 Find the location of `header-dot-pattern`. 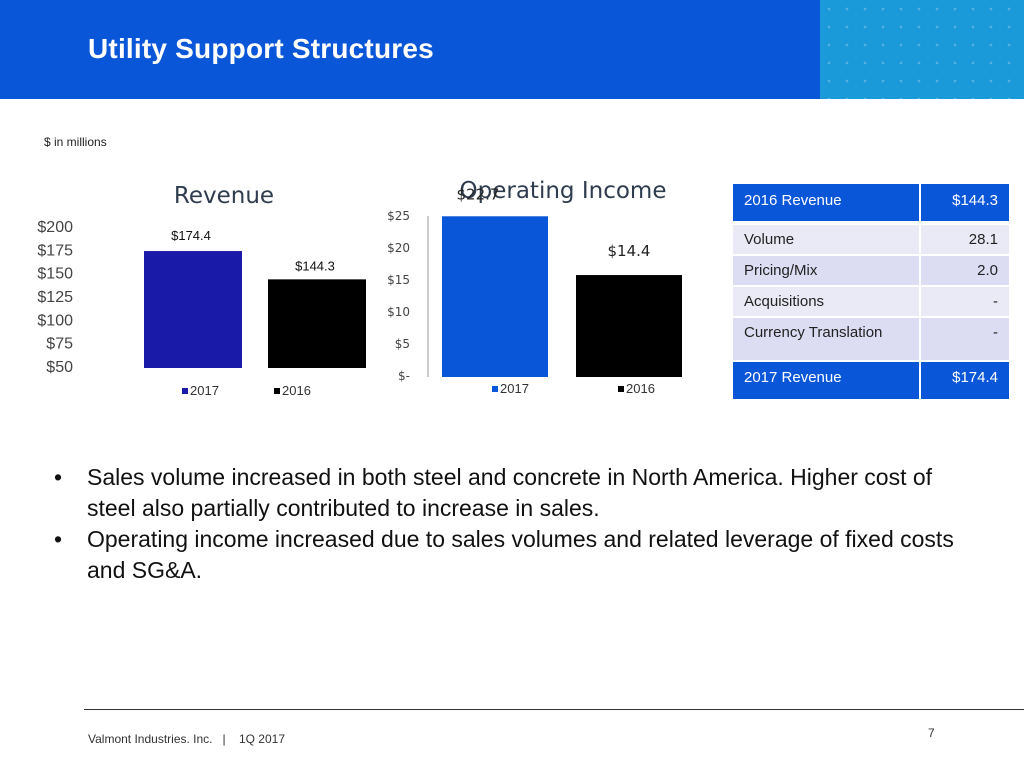

header-dot-pattern is located at coordinates (922, 49).